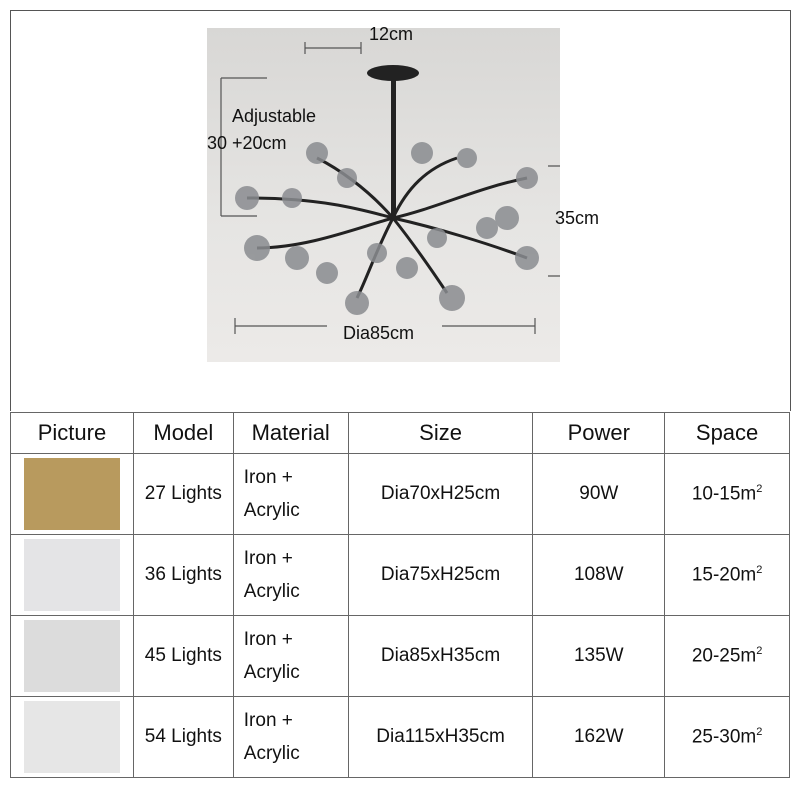 The height and width of the screenshot is (800, 800). What do you see at coordinates (183, 494) in the screenshot?
I see `model-cell: 27 Lights` at bounding box center [183, 494].